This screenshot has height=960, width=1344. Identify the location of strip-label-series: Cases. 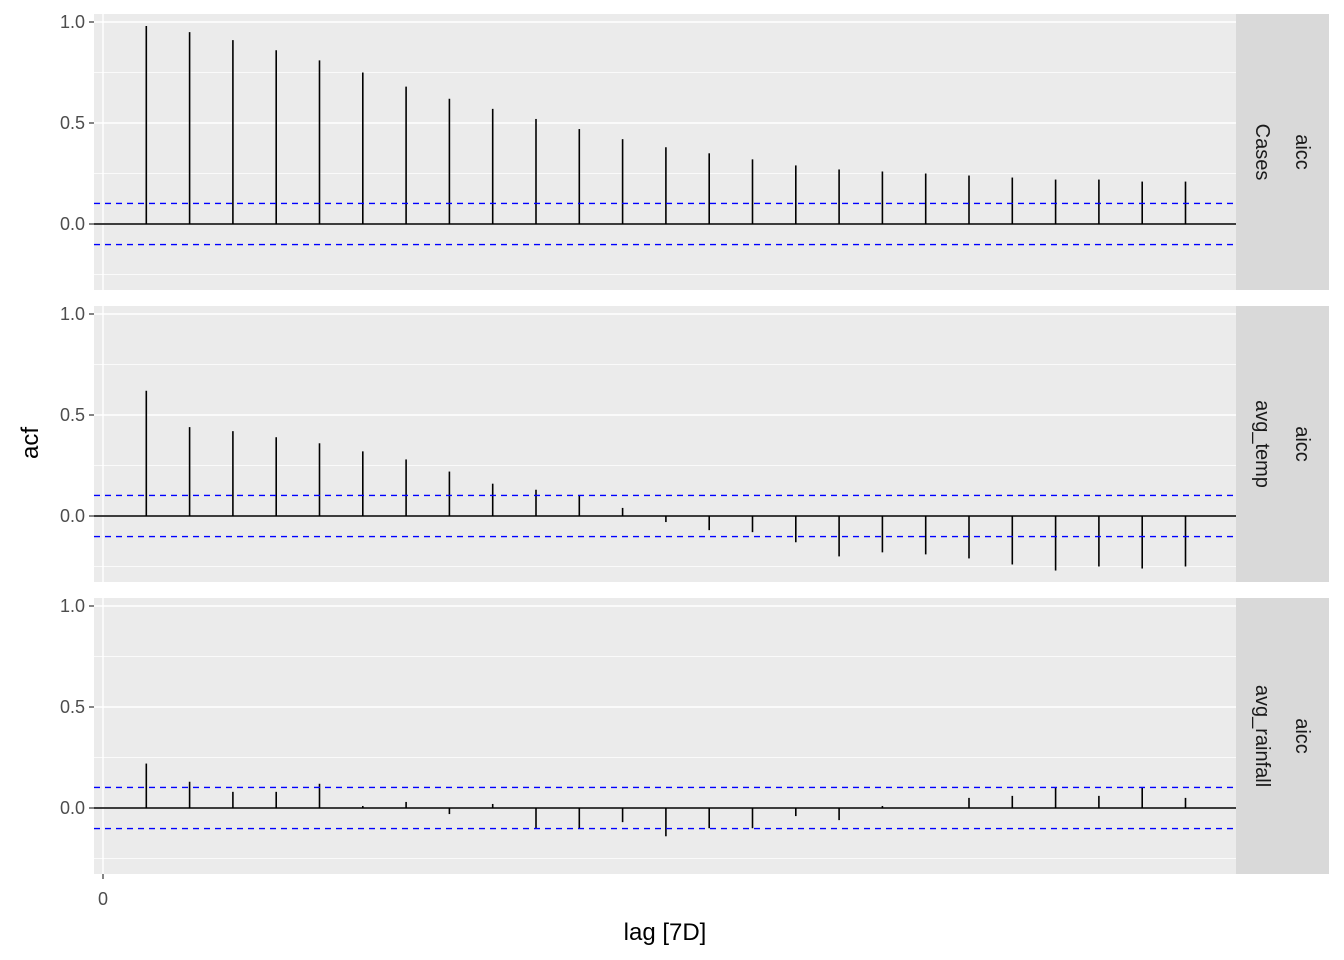
(1262, 152).